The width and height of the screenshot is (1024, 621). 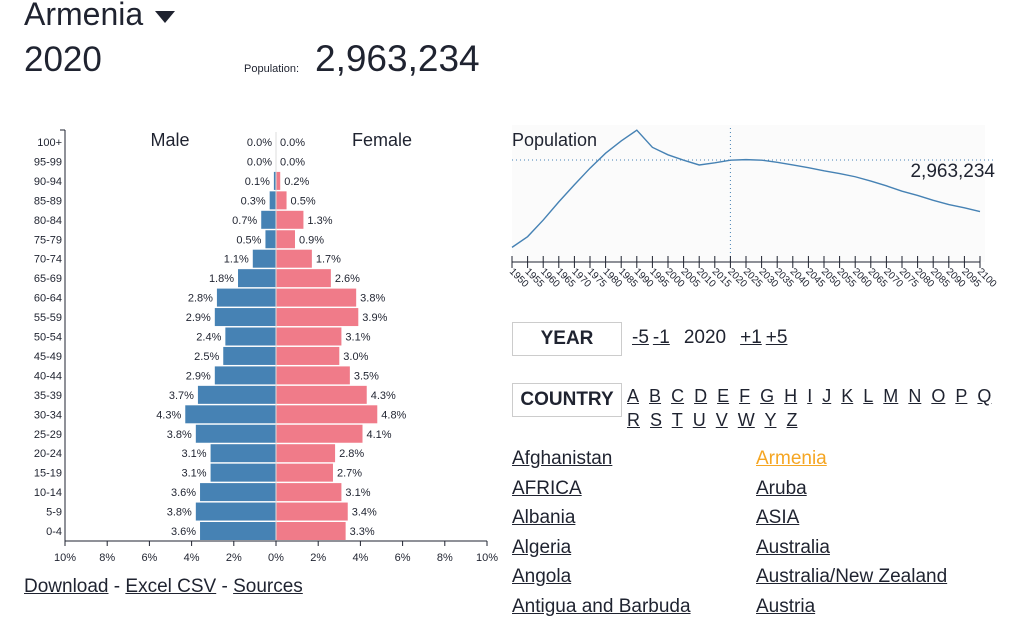 What do you see at coordinates (826, 396) in the screenshot?
I see `letter-link-j: J` at bounding box center [826, 396].